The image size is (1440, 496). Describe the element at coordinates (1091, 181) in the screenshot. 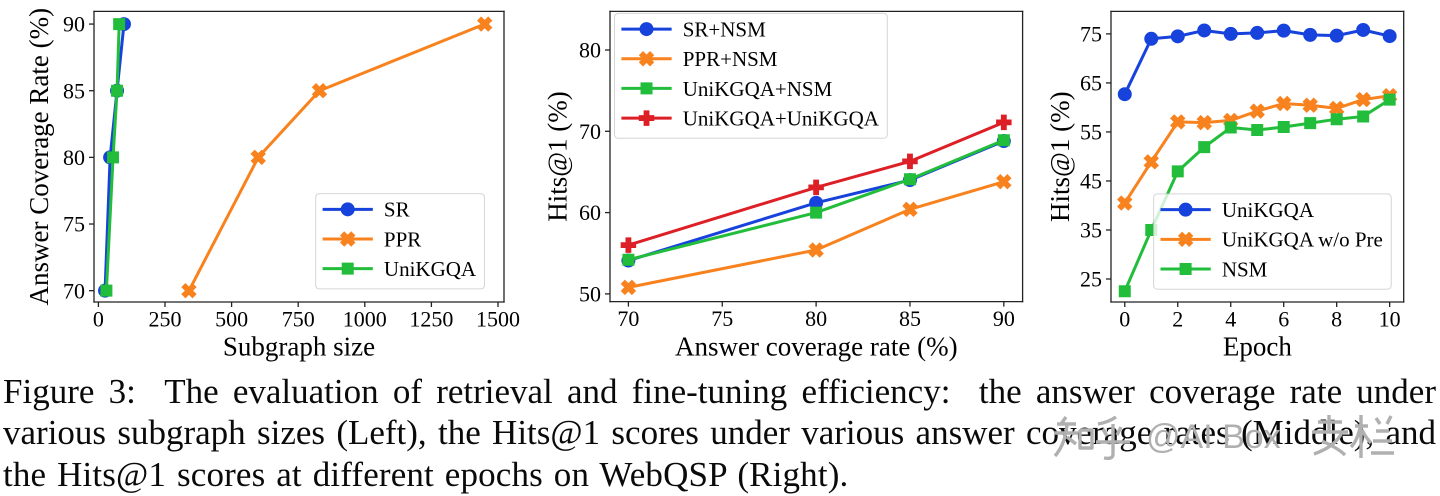

I see `svg-text: 45` at that location.